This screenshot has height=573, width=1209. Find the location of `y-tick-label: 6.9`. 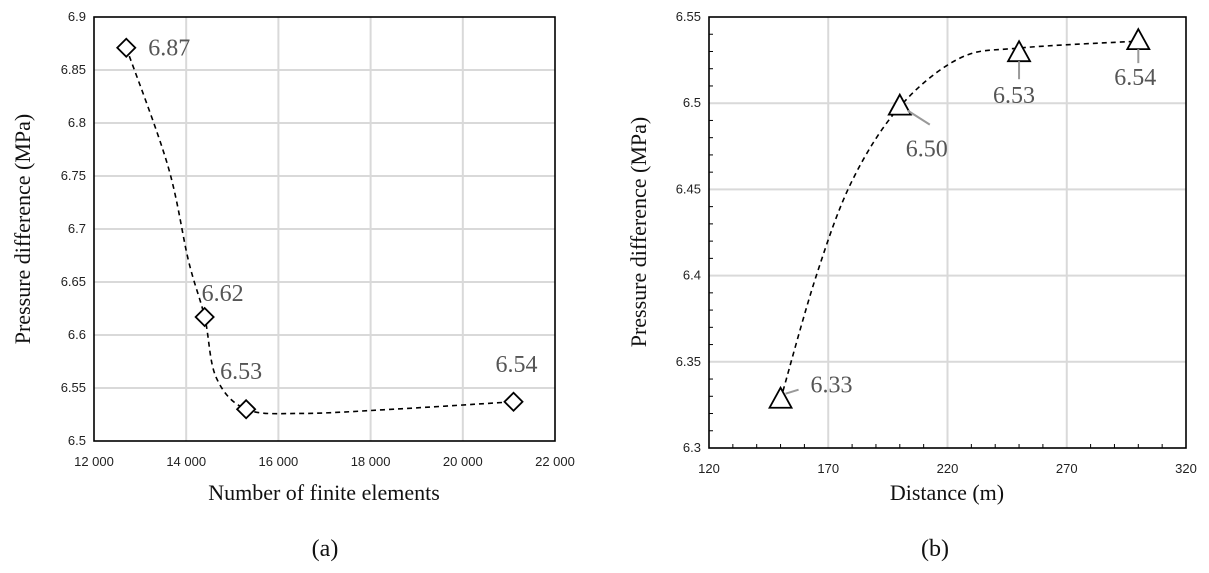

y-tick-label: 6.9 is located at coordinates (77, 16).